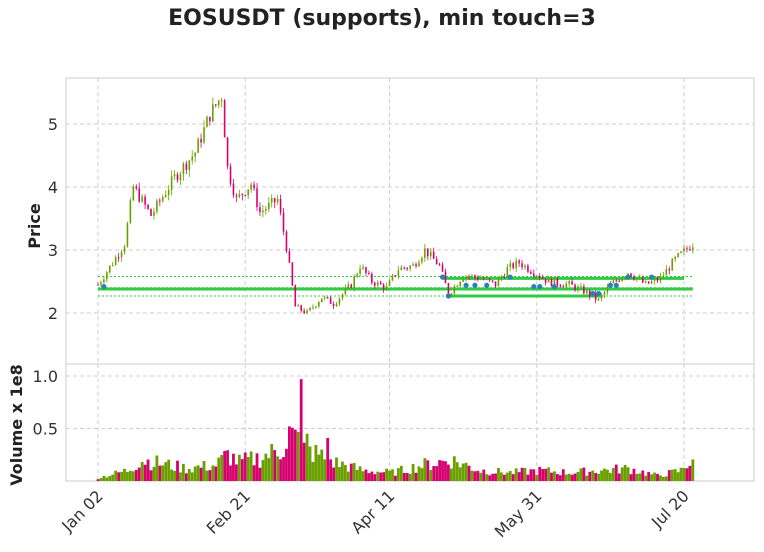 The width and height of the screenshot is (764, 552). What do you see at coordinates (53, 124) in the screenshot?
I see `price-tick-label: 5` at bounding box center [53, 124].